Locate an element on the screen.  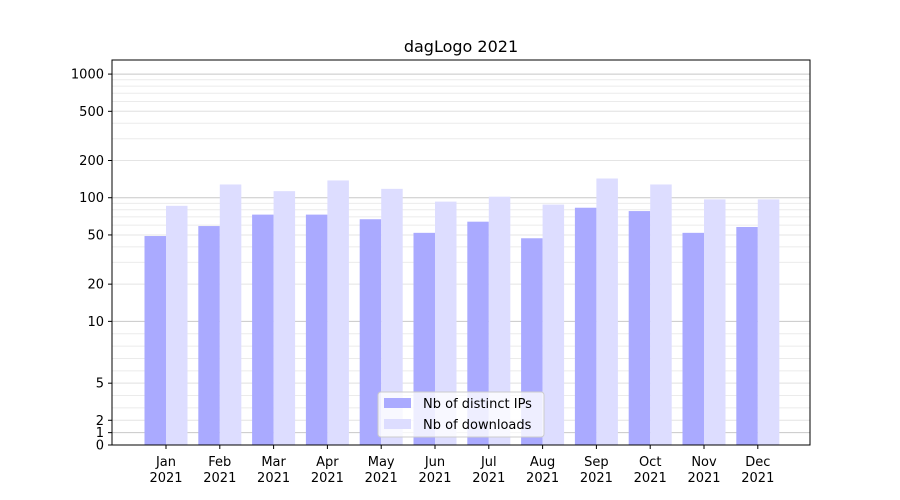
x-tick-label: Dec 2021 is located at coordinates (757, 470).